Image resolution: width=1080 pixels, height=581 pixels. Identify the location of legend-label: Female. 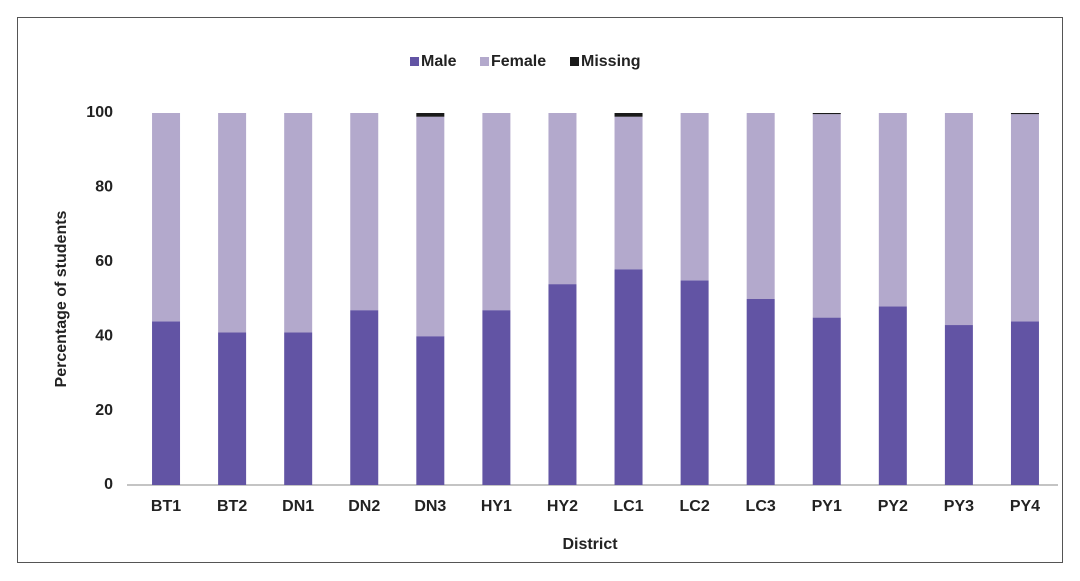
(518, 61).